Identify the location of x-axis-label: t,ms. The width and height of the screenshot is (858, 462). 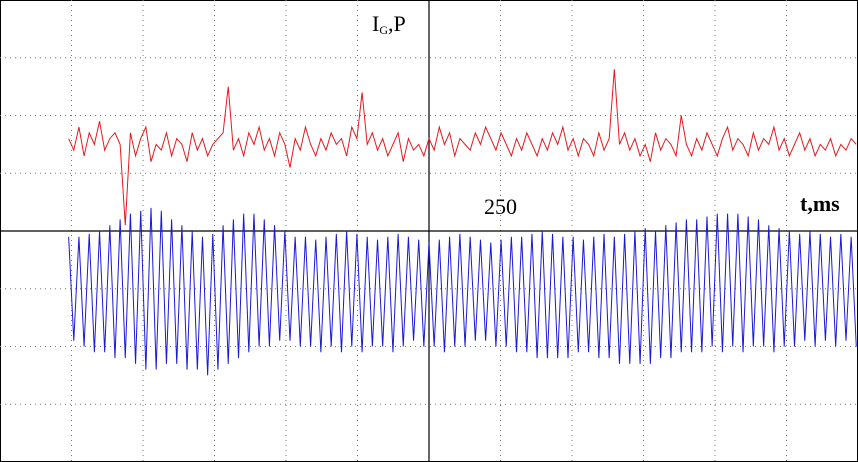
(820, 203).